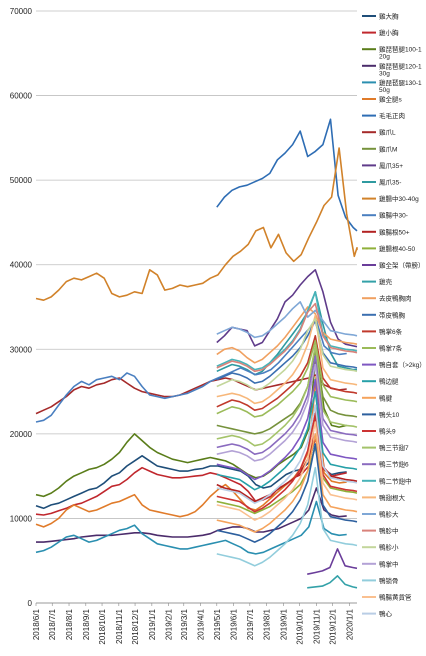  Describe the element at coordinates (234, 624) in the screenshot. I see `x-tick-label: 2019/6/1` at that location.